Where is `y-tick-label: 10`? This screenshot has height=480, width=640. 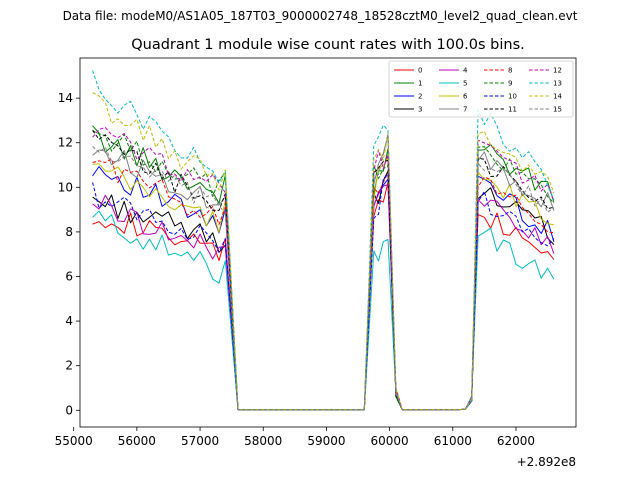
y-tick-label: 10 is located at coordinates (65, 187).